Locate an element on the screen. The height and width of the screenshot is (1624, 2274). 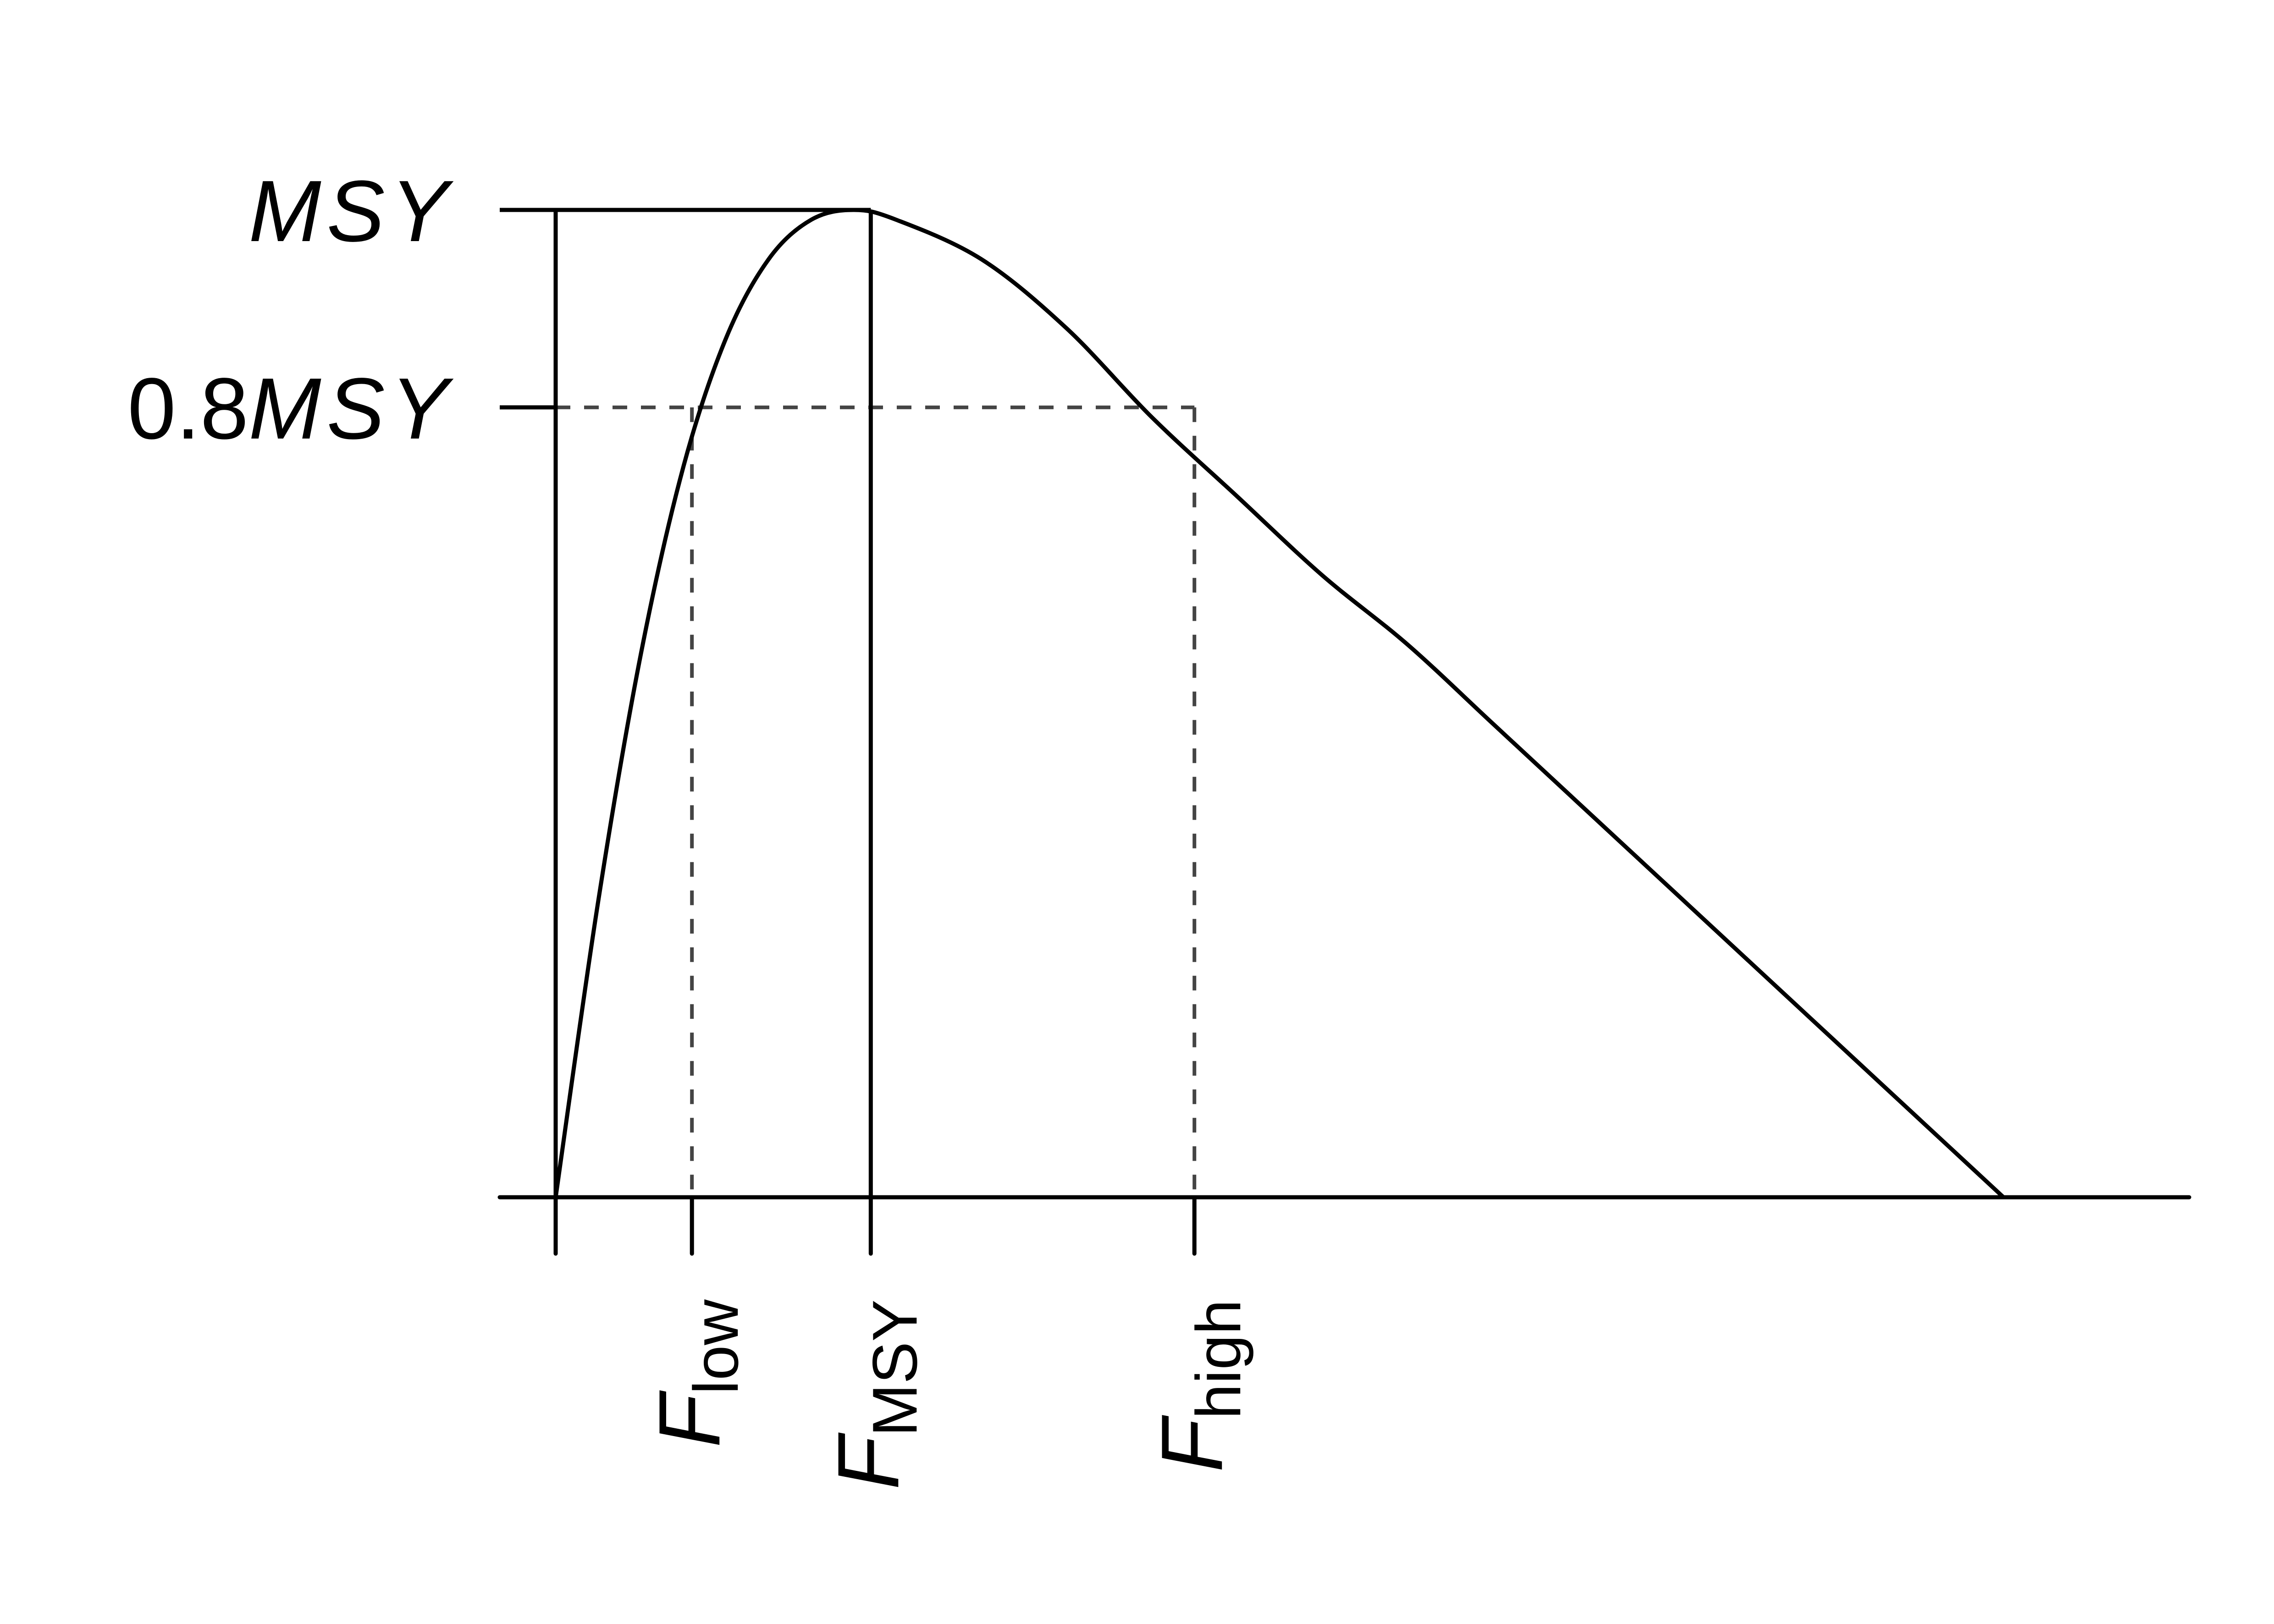
axes is located at coordinates (1344, 1225).